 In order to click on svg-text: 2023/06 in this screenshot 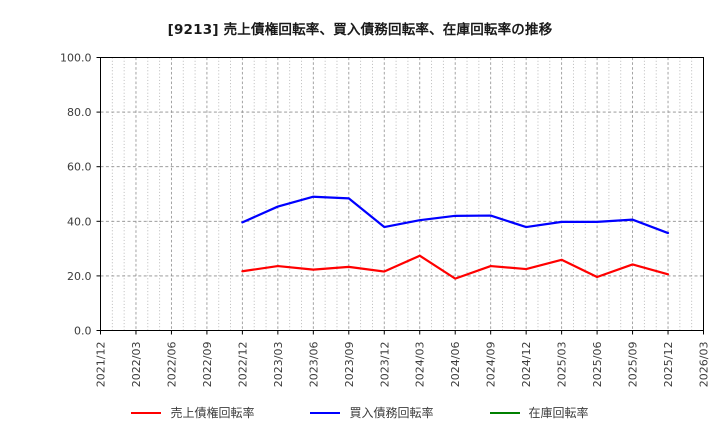, I will do `click(313, 365)`.